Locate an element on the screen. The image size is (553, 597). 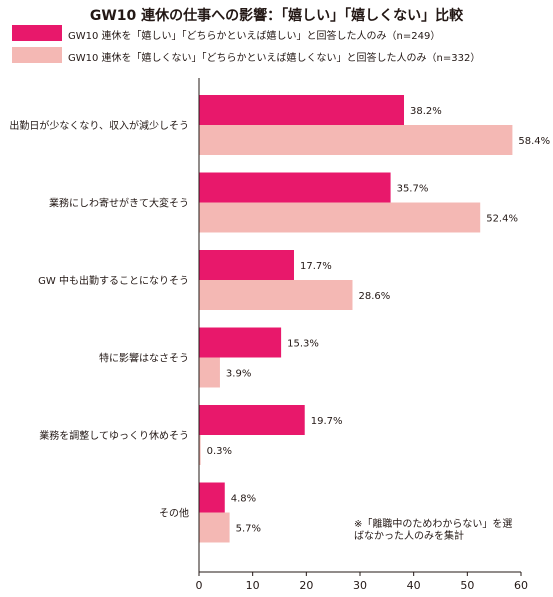
data-label-unhappy-4: 0.3% is located at coordinates (219, 451).